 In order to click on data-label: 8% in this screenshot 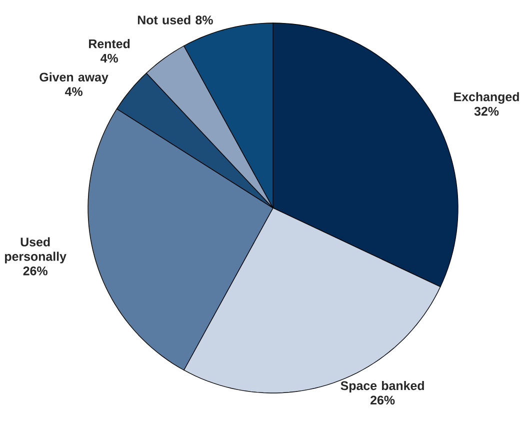, I will do `click(204, 20)`.